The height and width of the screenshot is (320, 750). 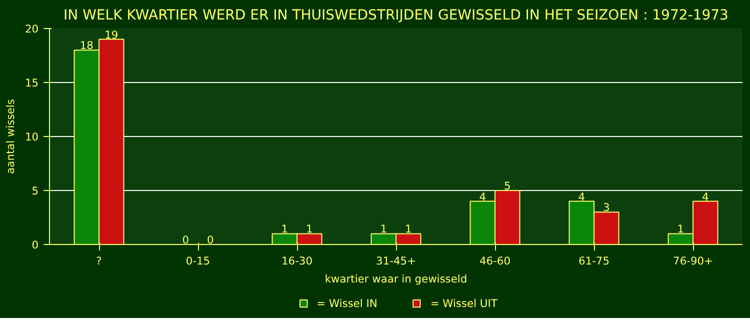 I want to click on x-tick-label: 61-75, so click(x=594, y=261).